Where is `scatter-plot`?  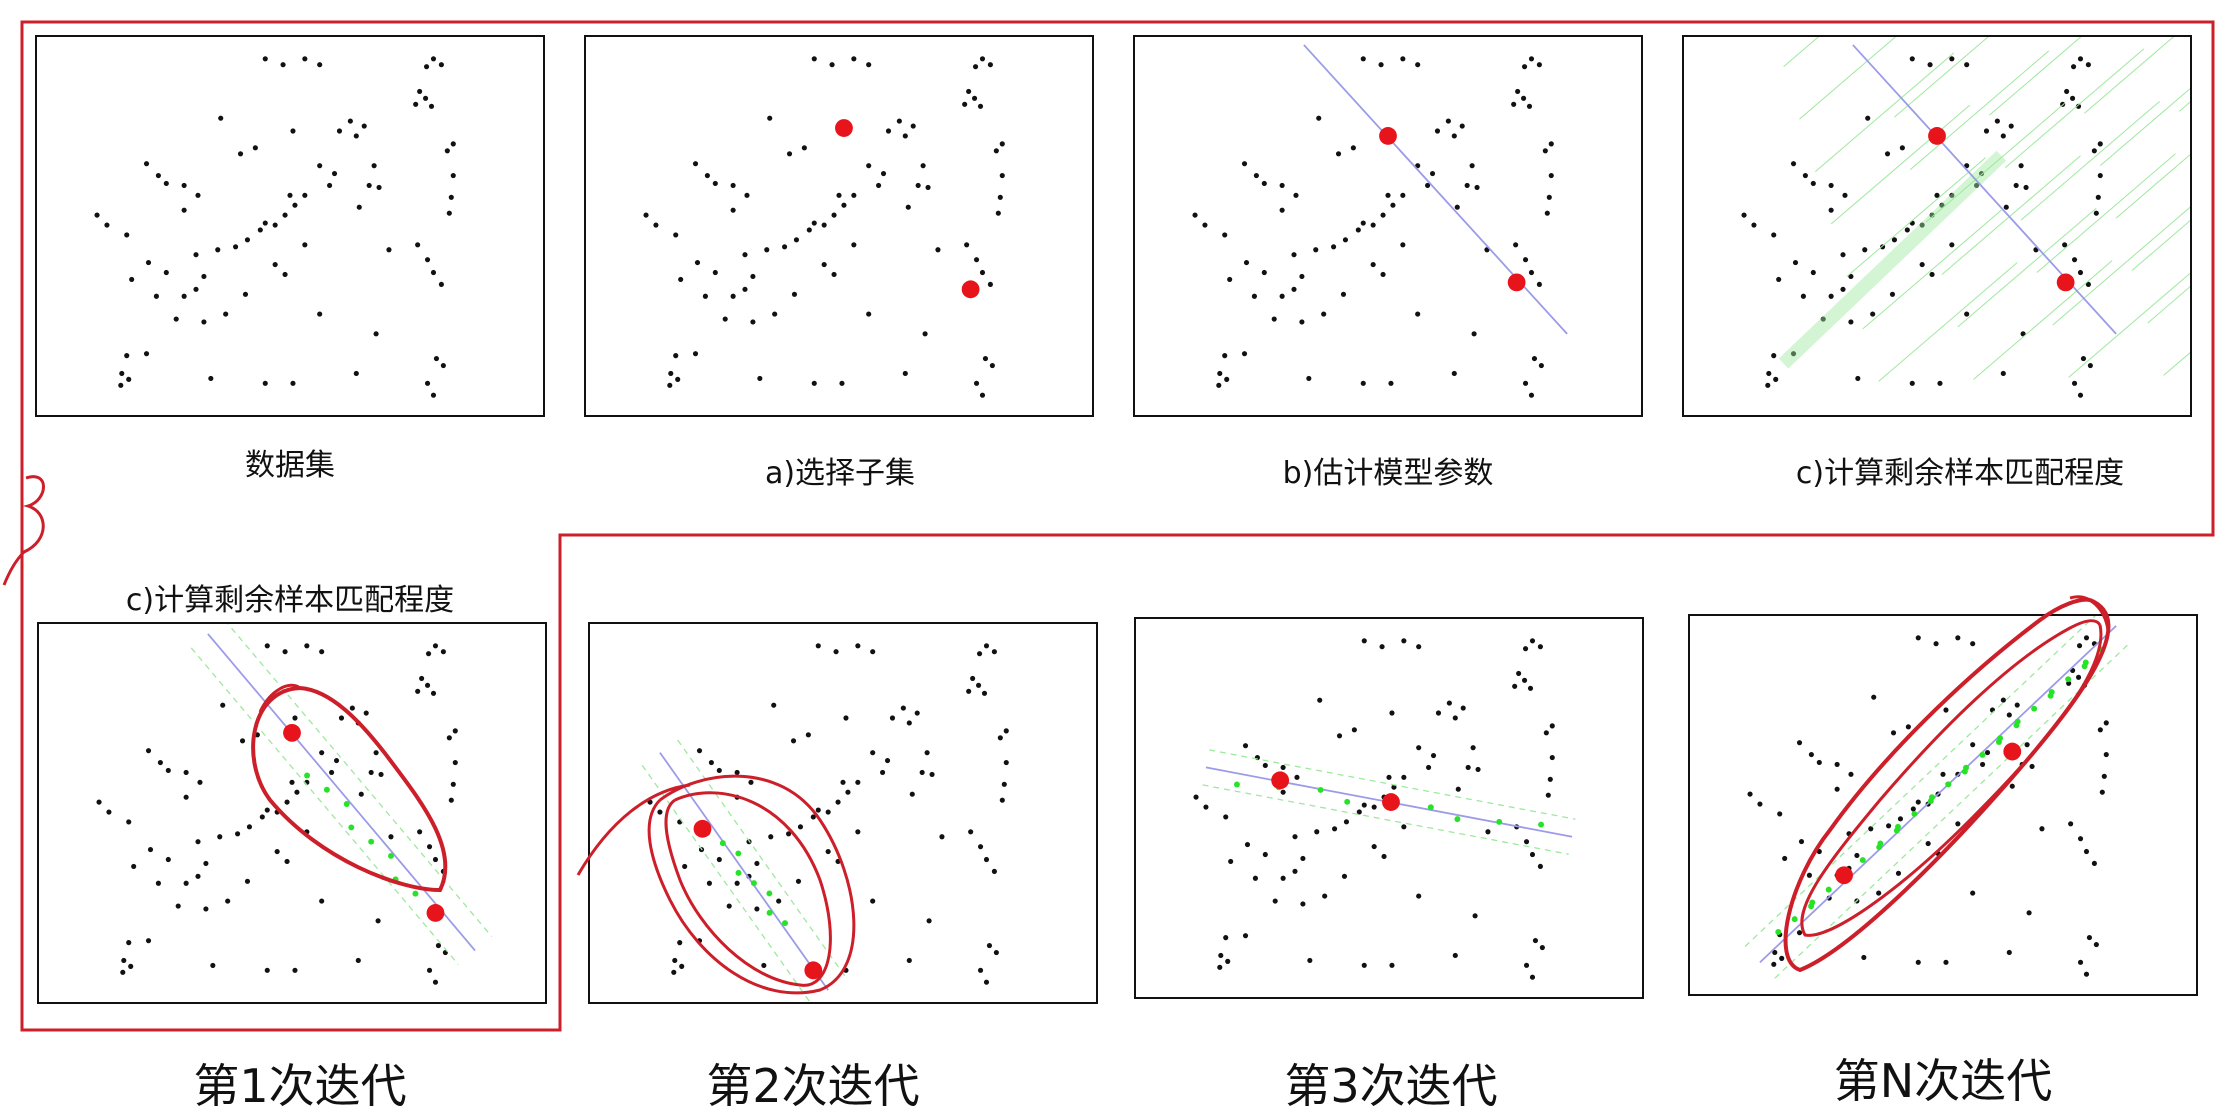 scatter-plot is located at coordinates (825, 822).